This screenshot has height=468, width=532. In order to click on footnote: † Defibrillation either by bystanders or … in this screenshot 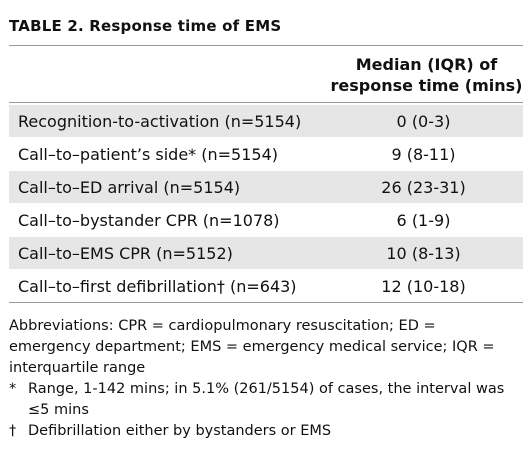, I will do `click(259, 431)`.